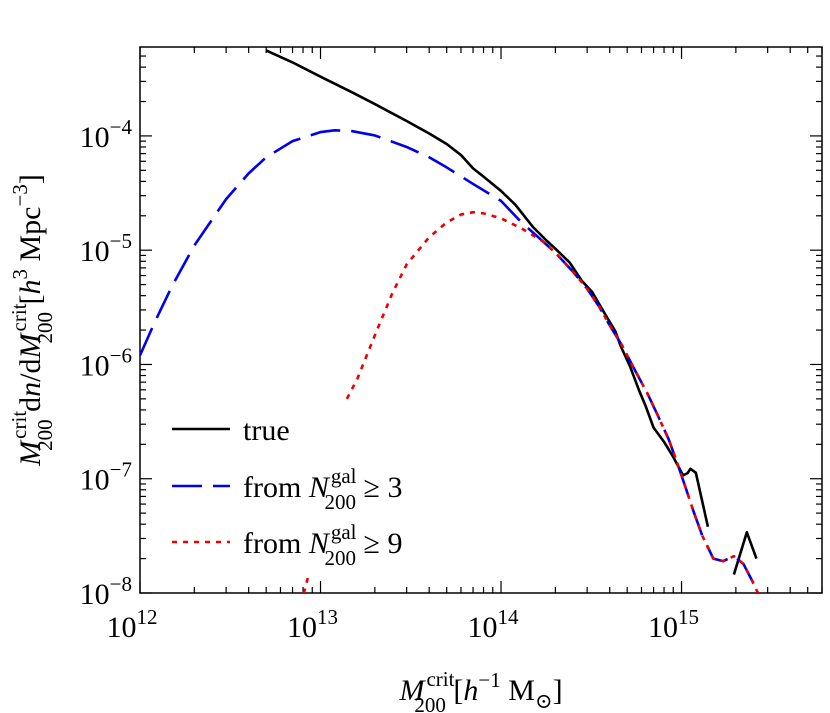 This screenshot has height=713, width=830. What do you see at coordinates (132, 624) in the screenshot?
I see `x-tick-label: 1012` at bounding box center [132, 624].